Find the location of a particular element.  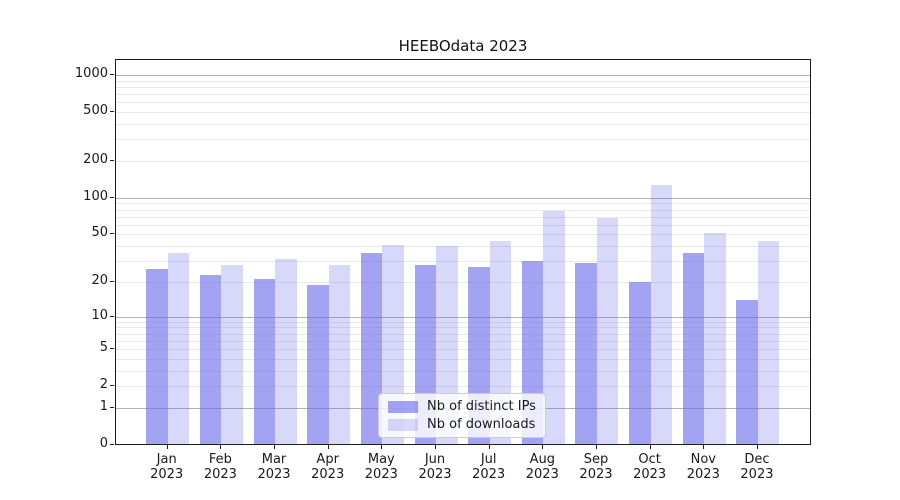

x-tick-month: May is located at coordinates (381, 459).